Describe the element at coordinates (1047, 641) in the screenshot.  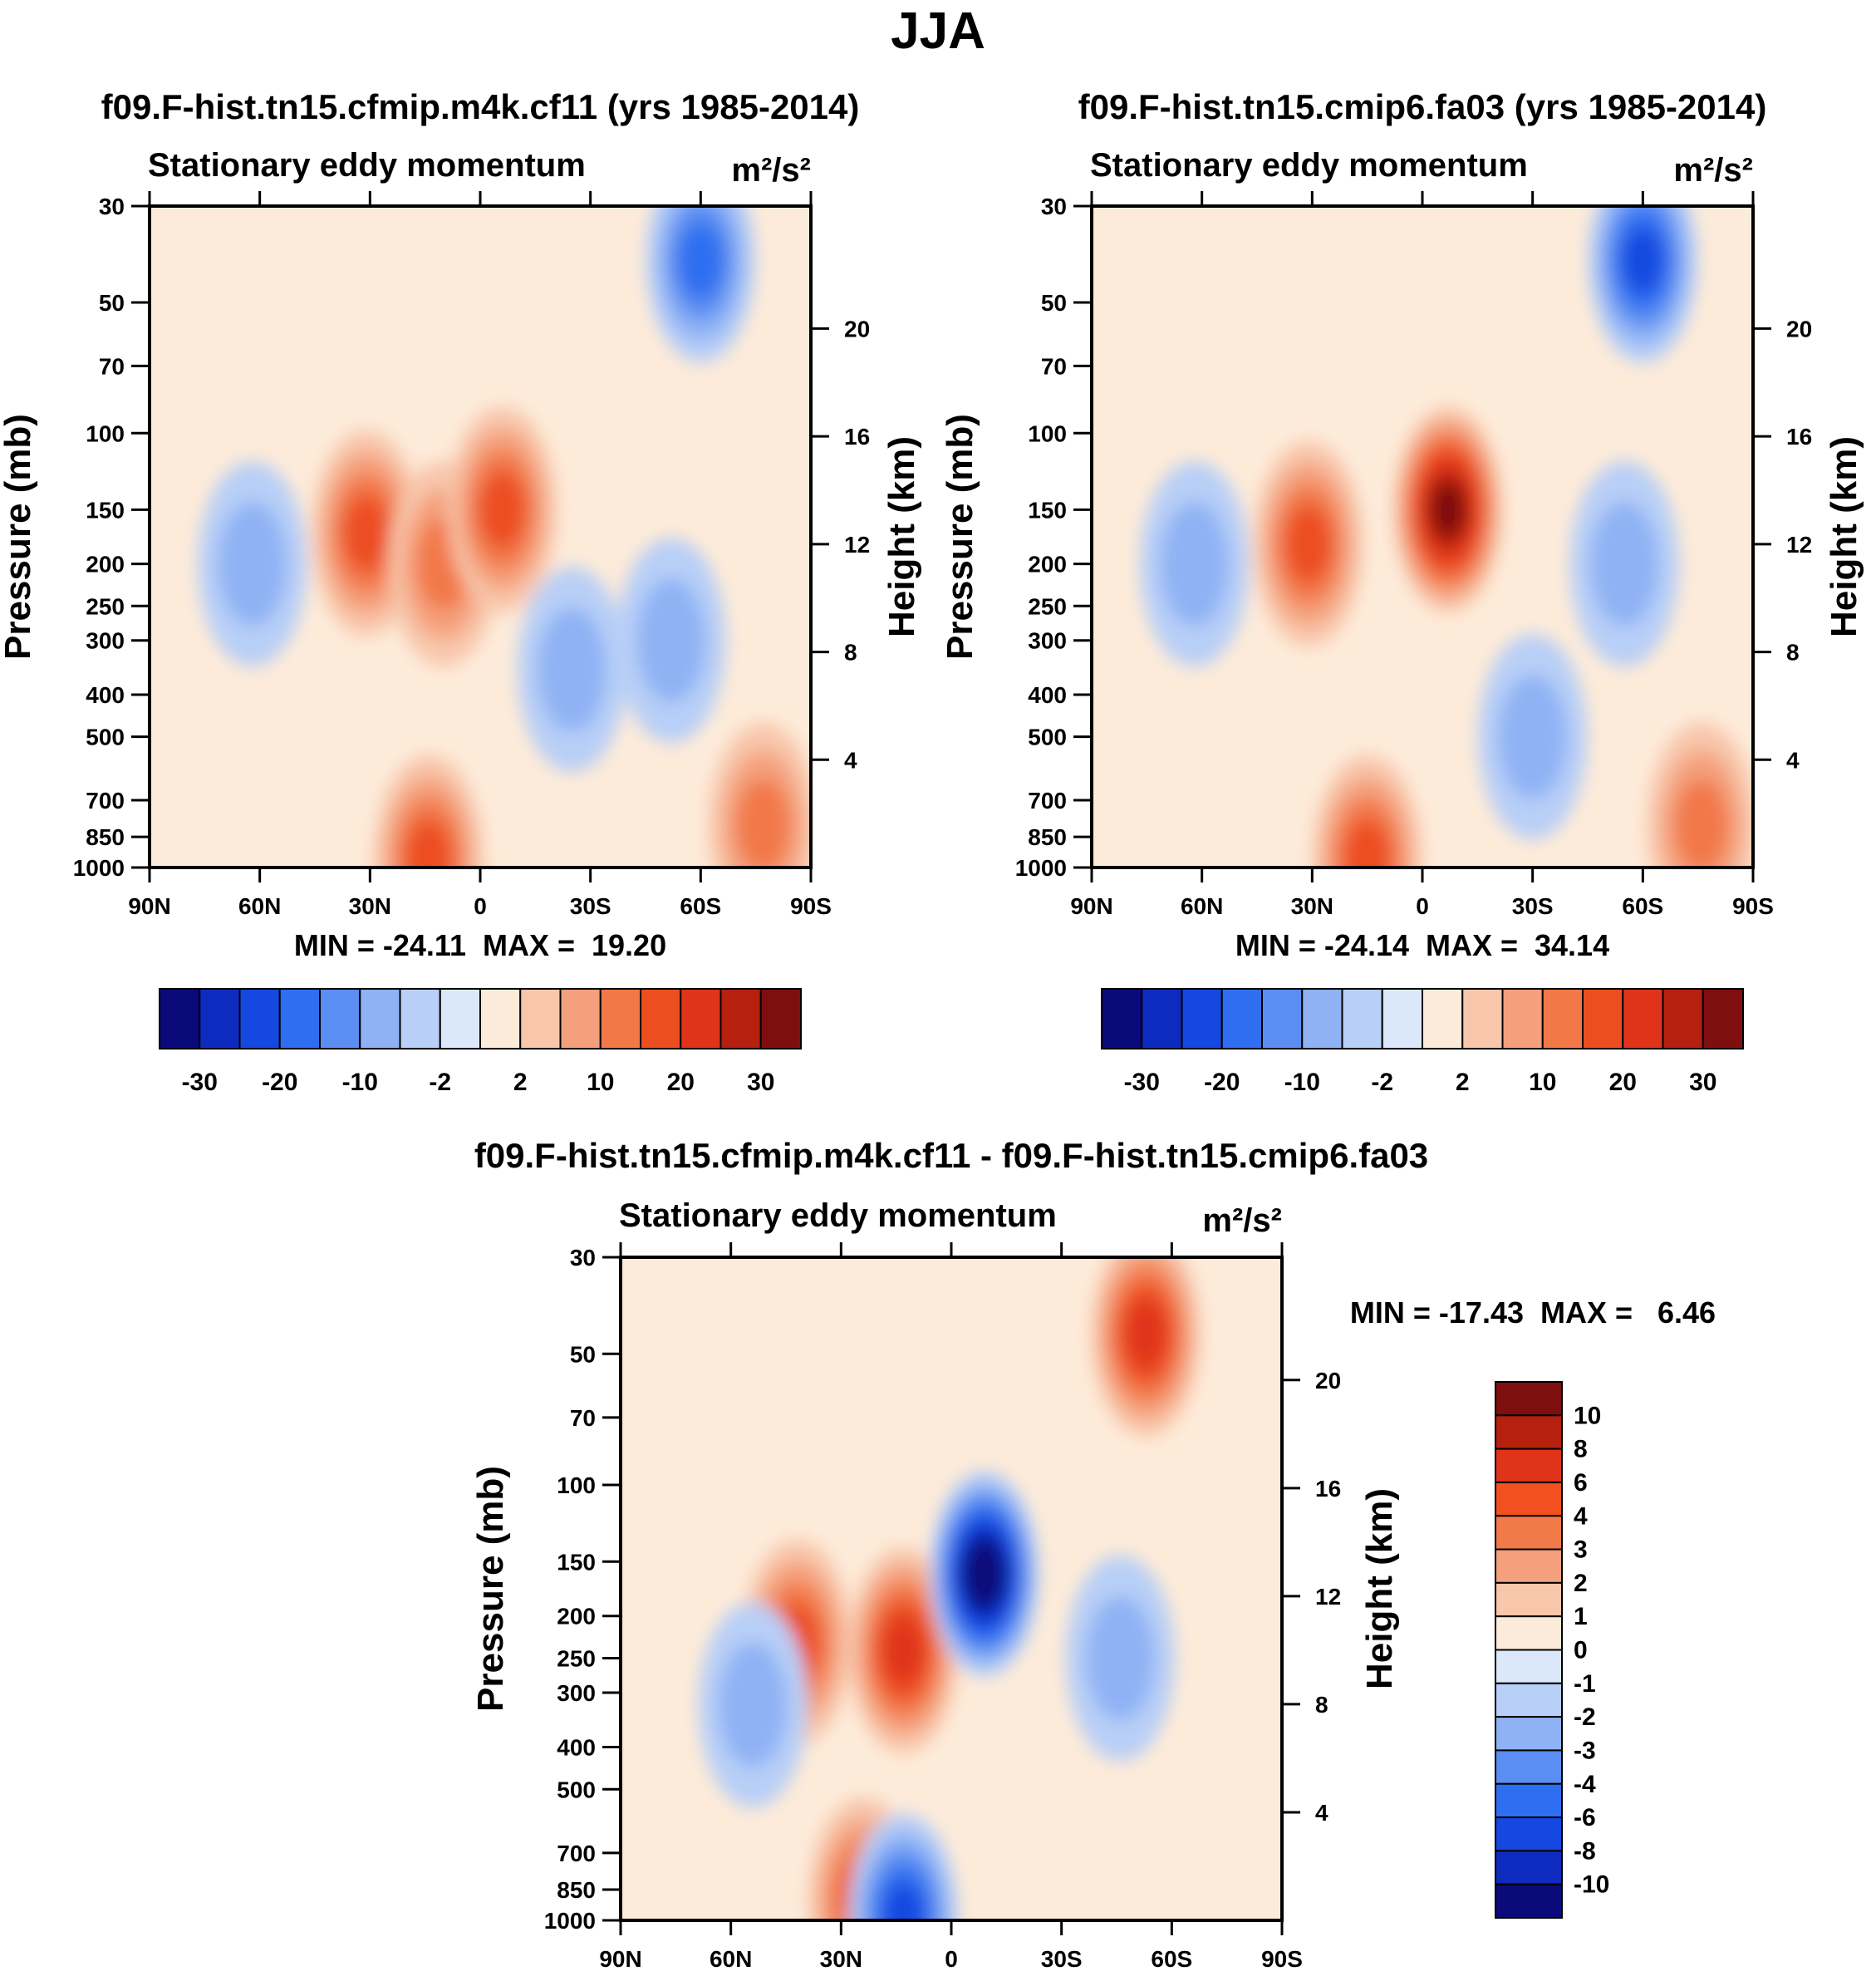
I see `y-tick-label: 300` at that location.